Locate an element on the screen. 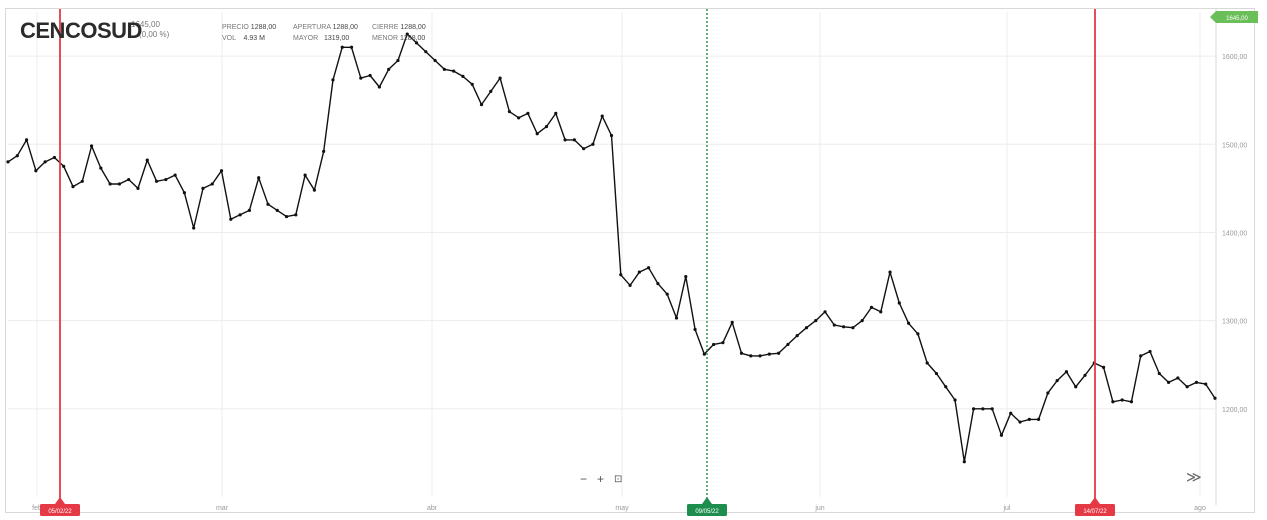 The height and width of the screenshot is (520, 1267). stats-col-3: CIERRE 1288,00 MENOR 1288,00 is located at coordinates (399, 33).